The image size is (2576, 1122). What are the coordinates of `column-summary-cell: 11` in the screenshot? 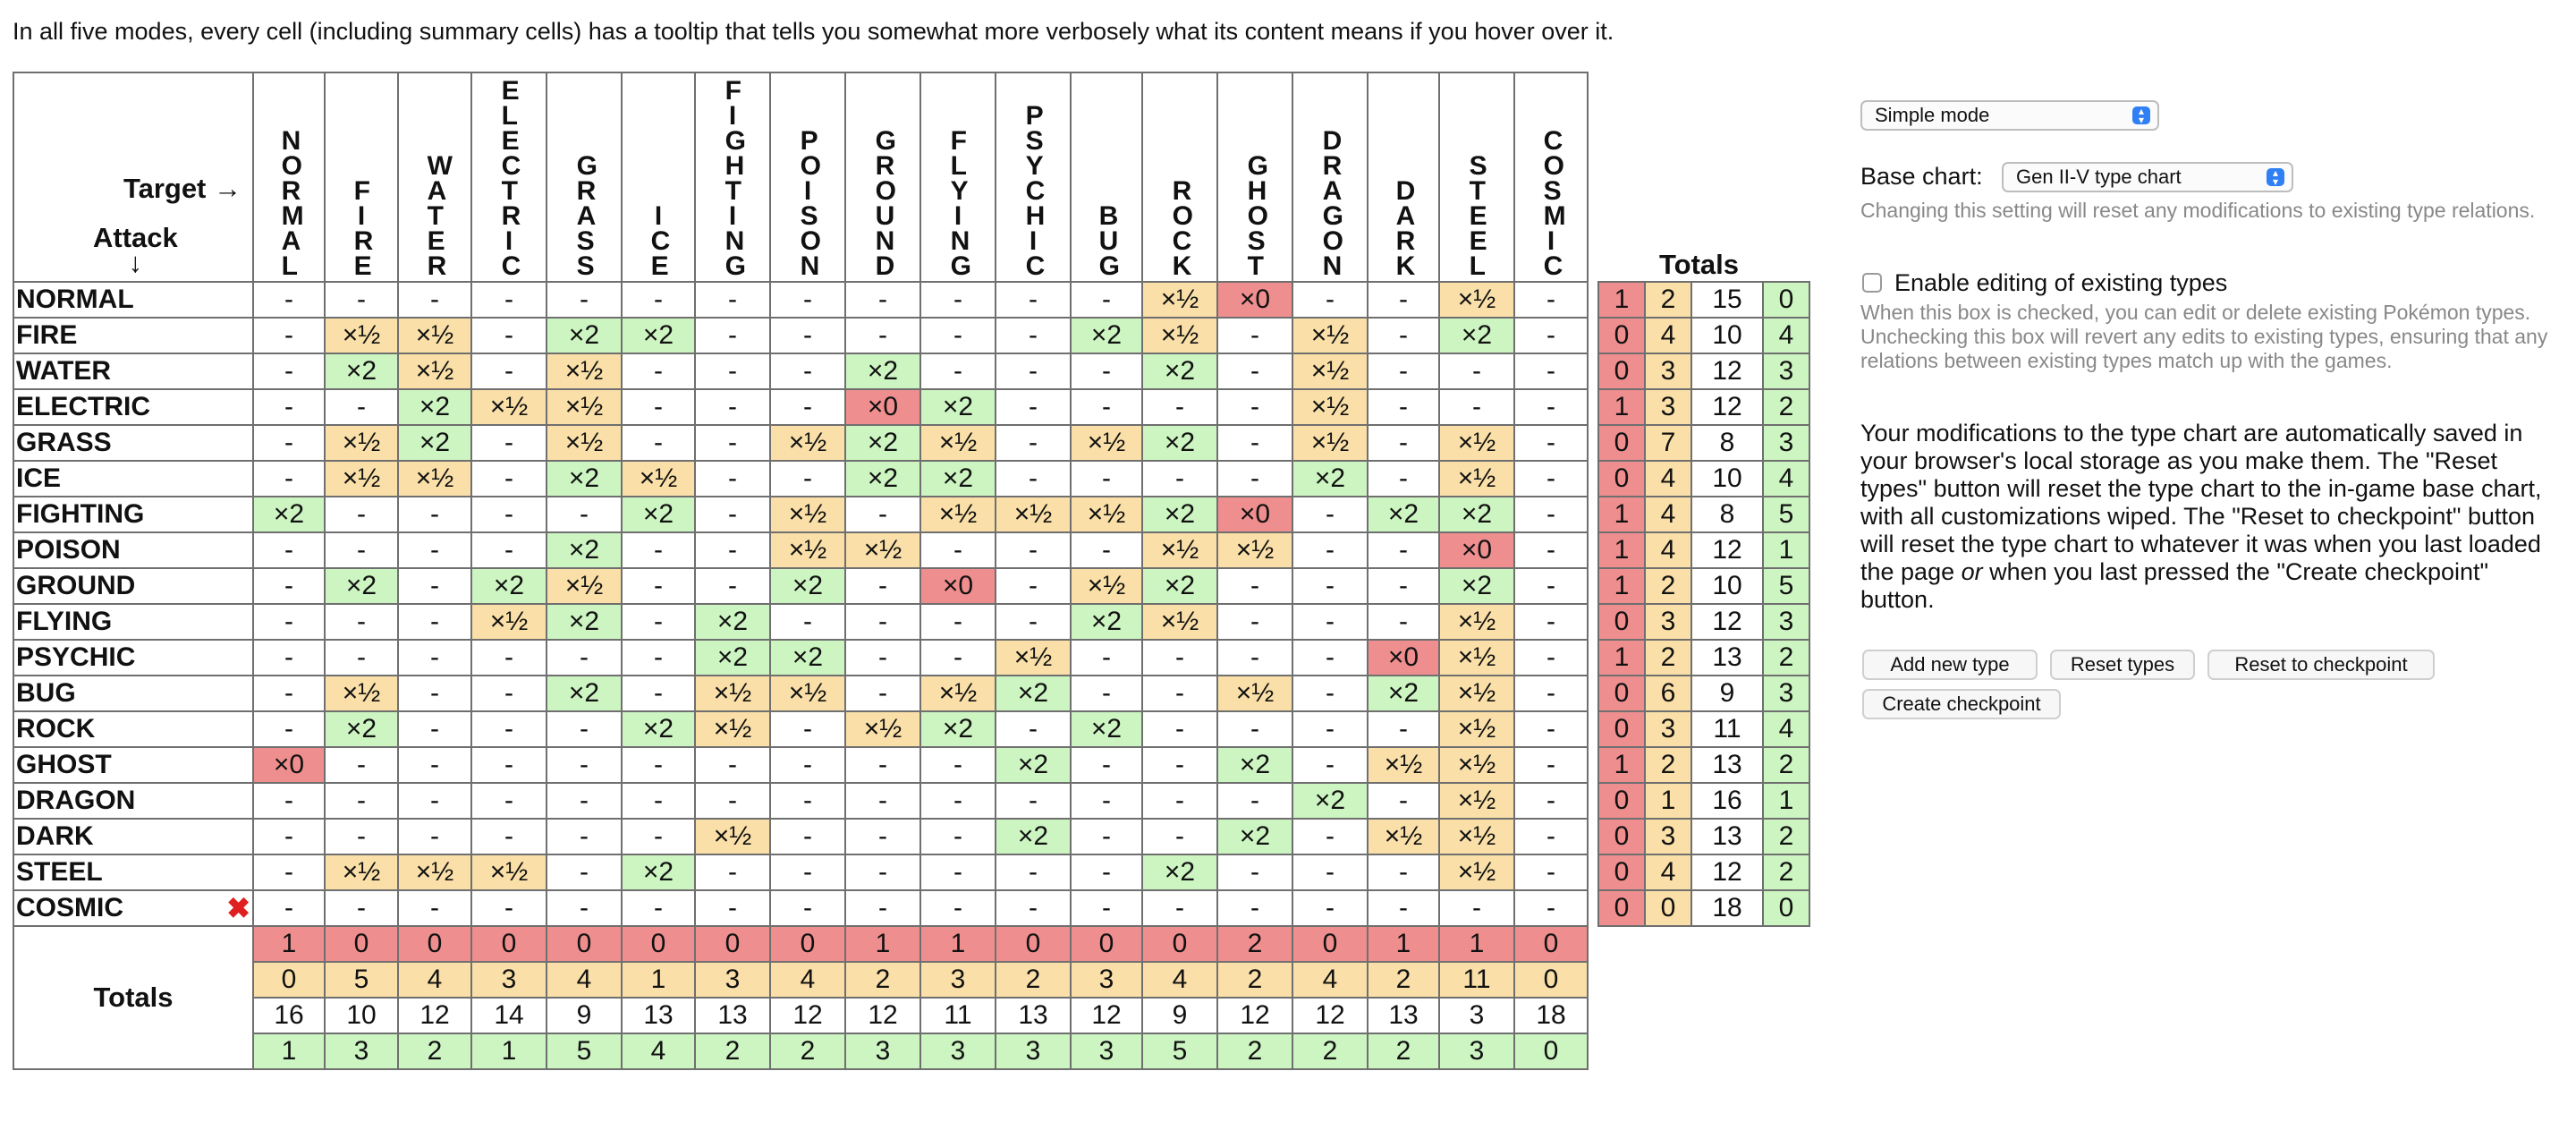 It's located at (957, 1015).